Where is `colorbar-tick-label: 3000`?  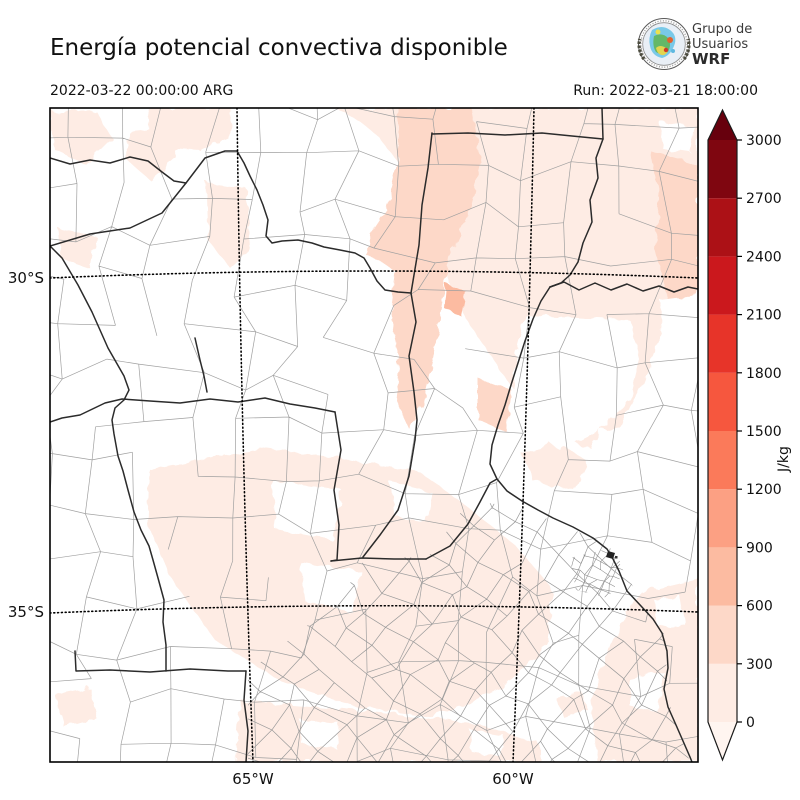
colorbar-tick-label: 3000 is located at coordinates (764, 141).